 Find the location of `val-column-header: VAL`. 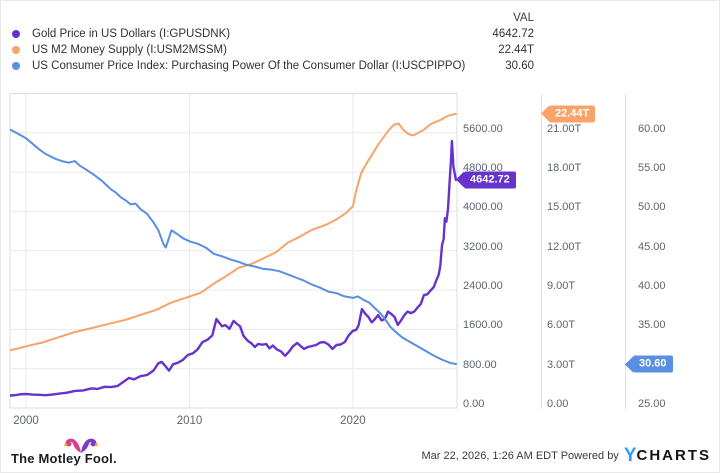

val-column-header: VAL is located at coordinates (523, 18).